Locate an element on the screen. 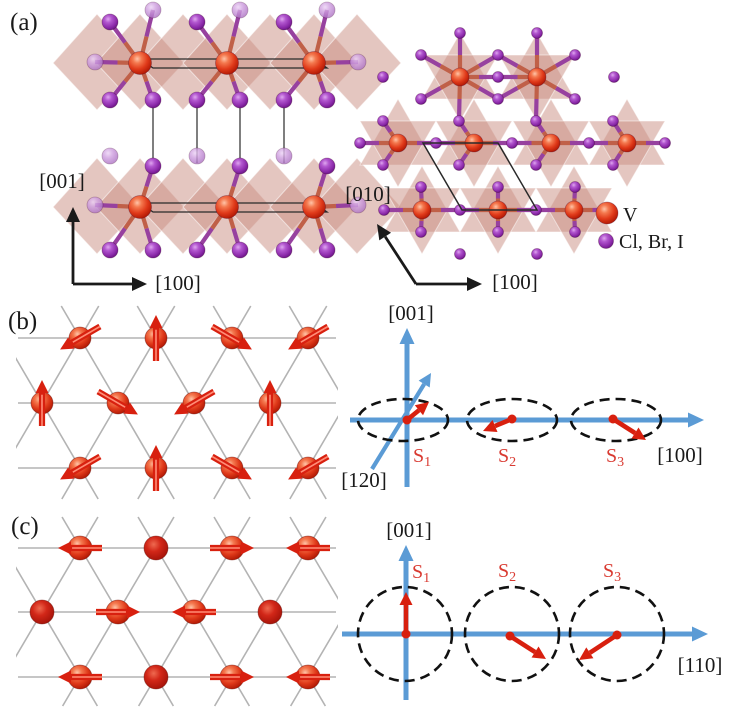 Image resolution: width=738 pixels, height=710 pixels. axis-diagonal-head is located at coordinates (424, 380).